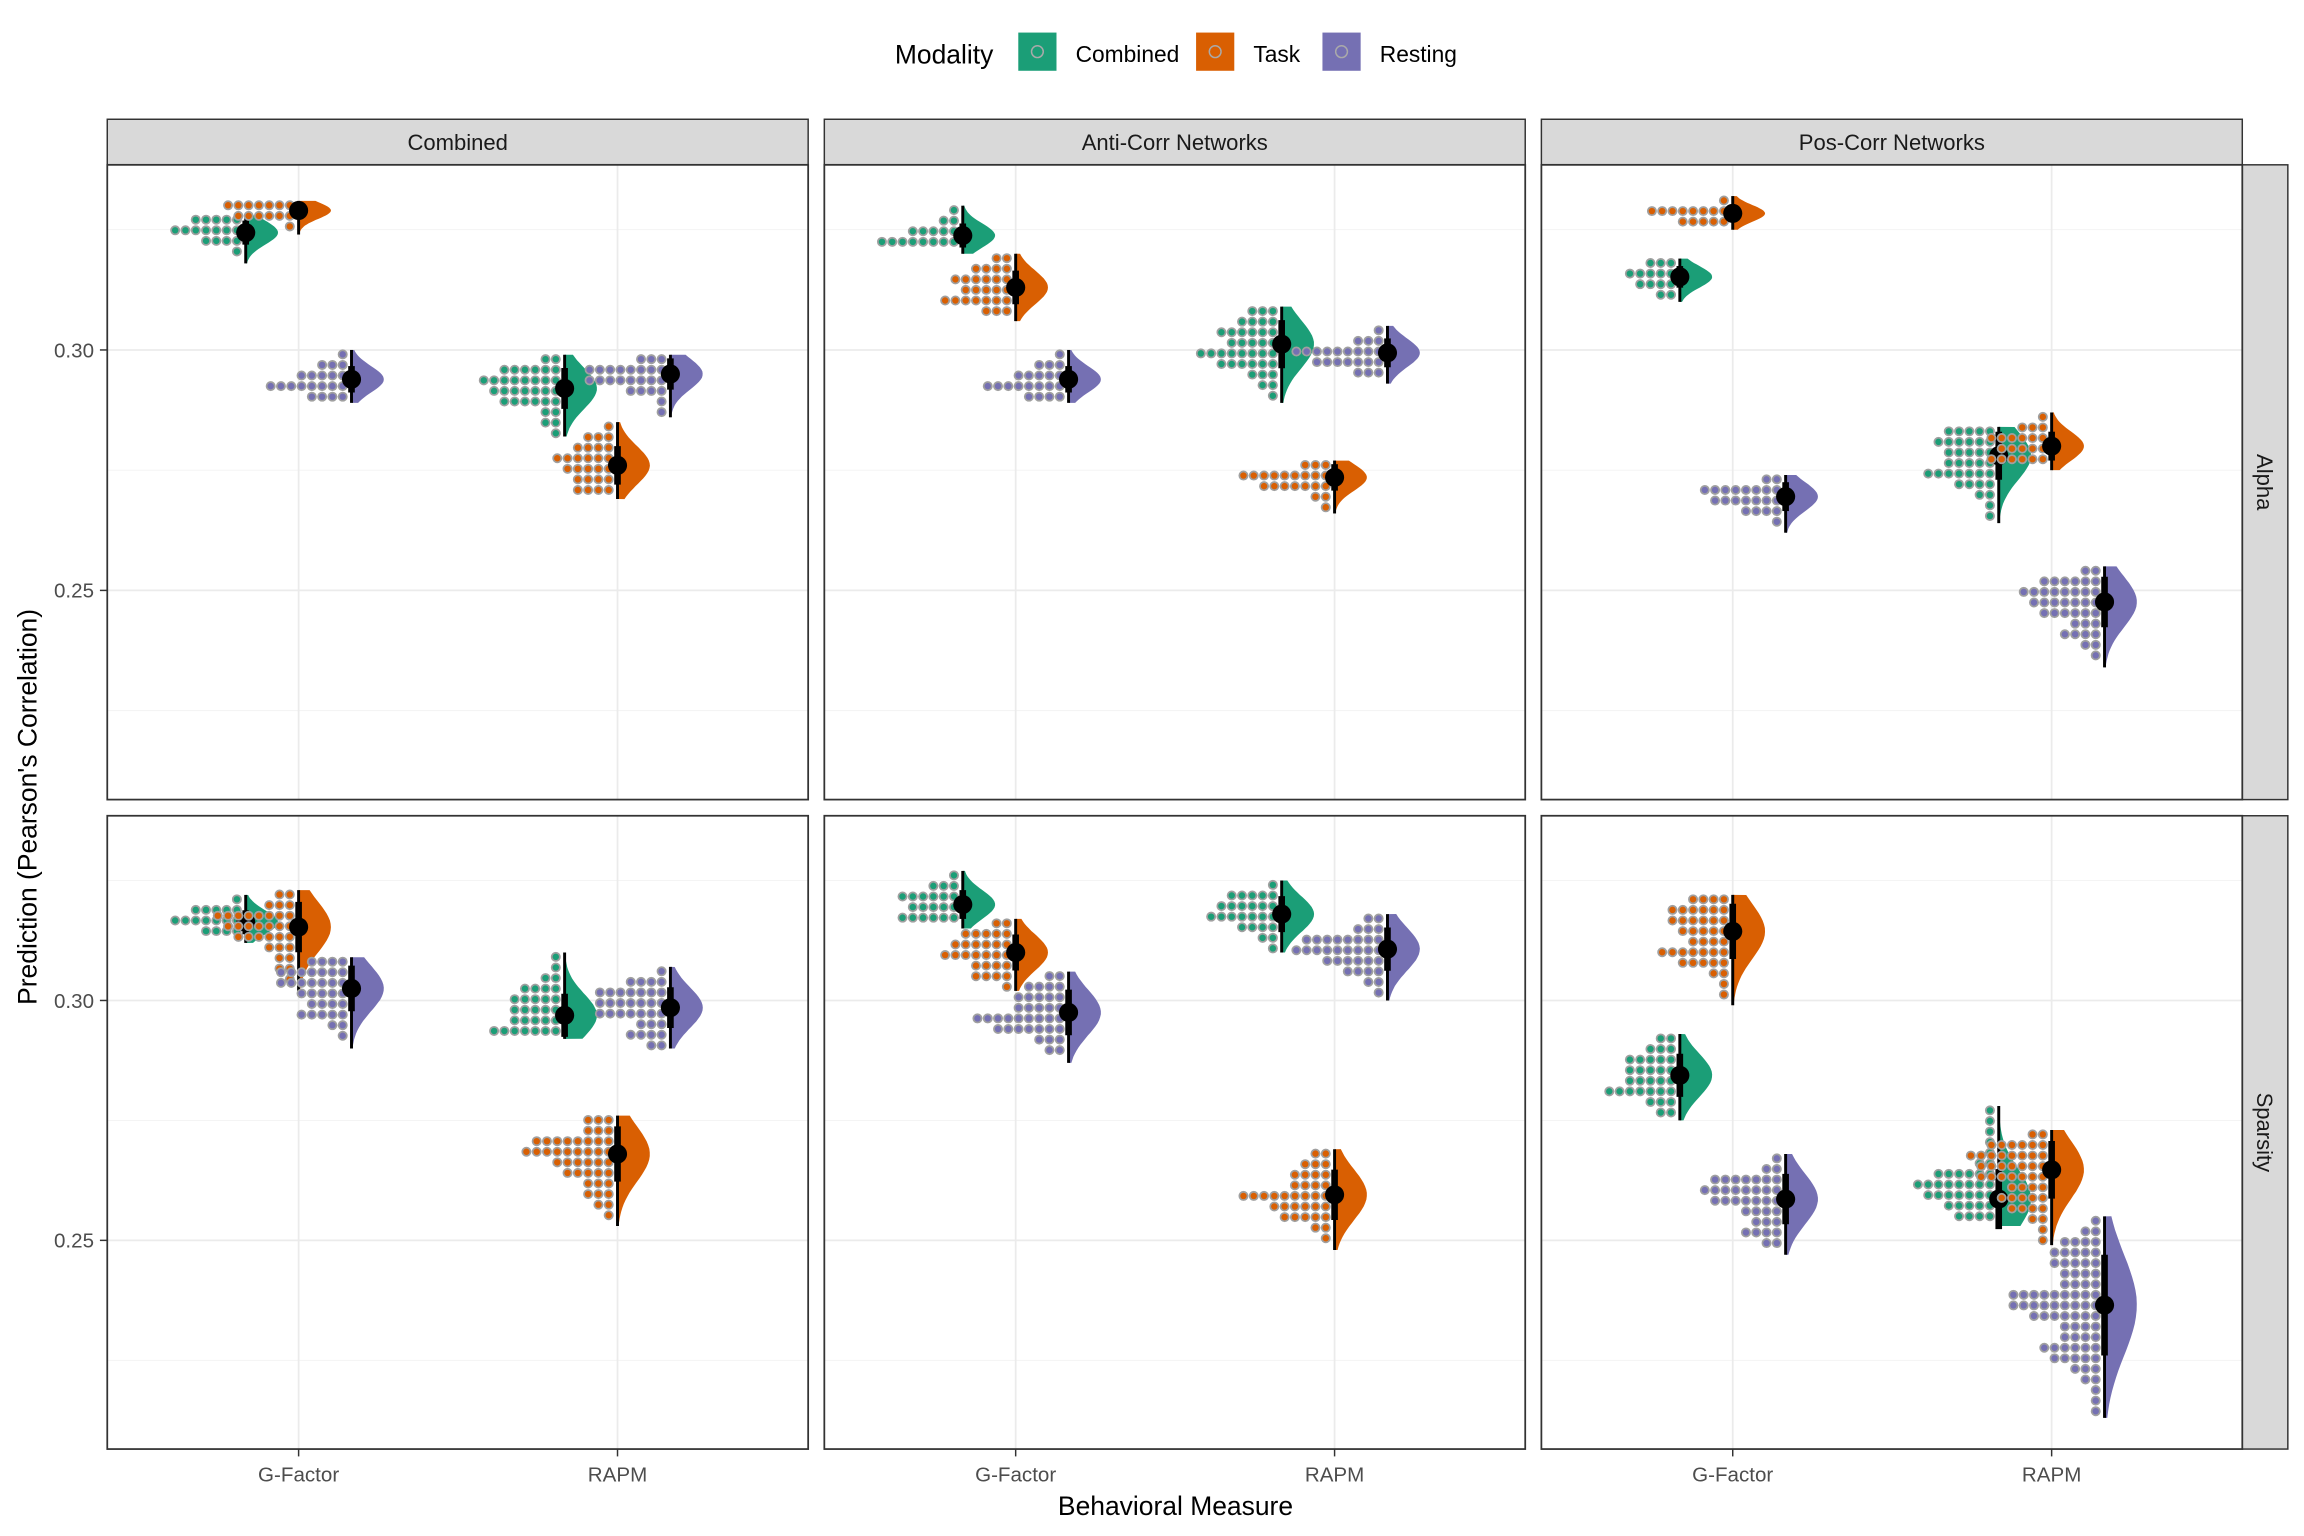 The image size is (2304, 1536). I want to click on column-strip, so click(457, 142).